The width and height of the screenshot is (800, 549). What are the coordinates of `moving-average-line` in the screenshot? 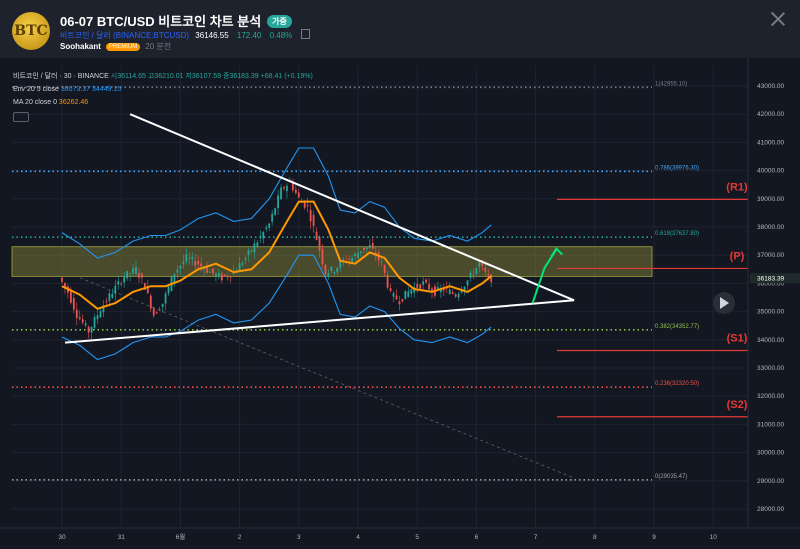 It's located at (276, 255).